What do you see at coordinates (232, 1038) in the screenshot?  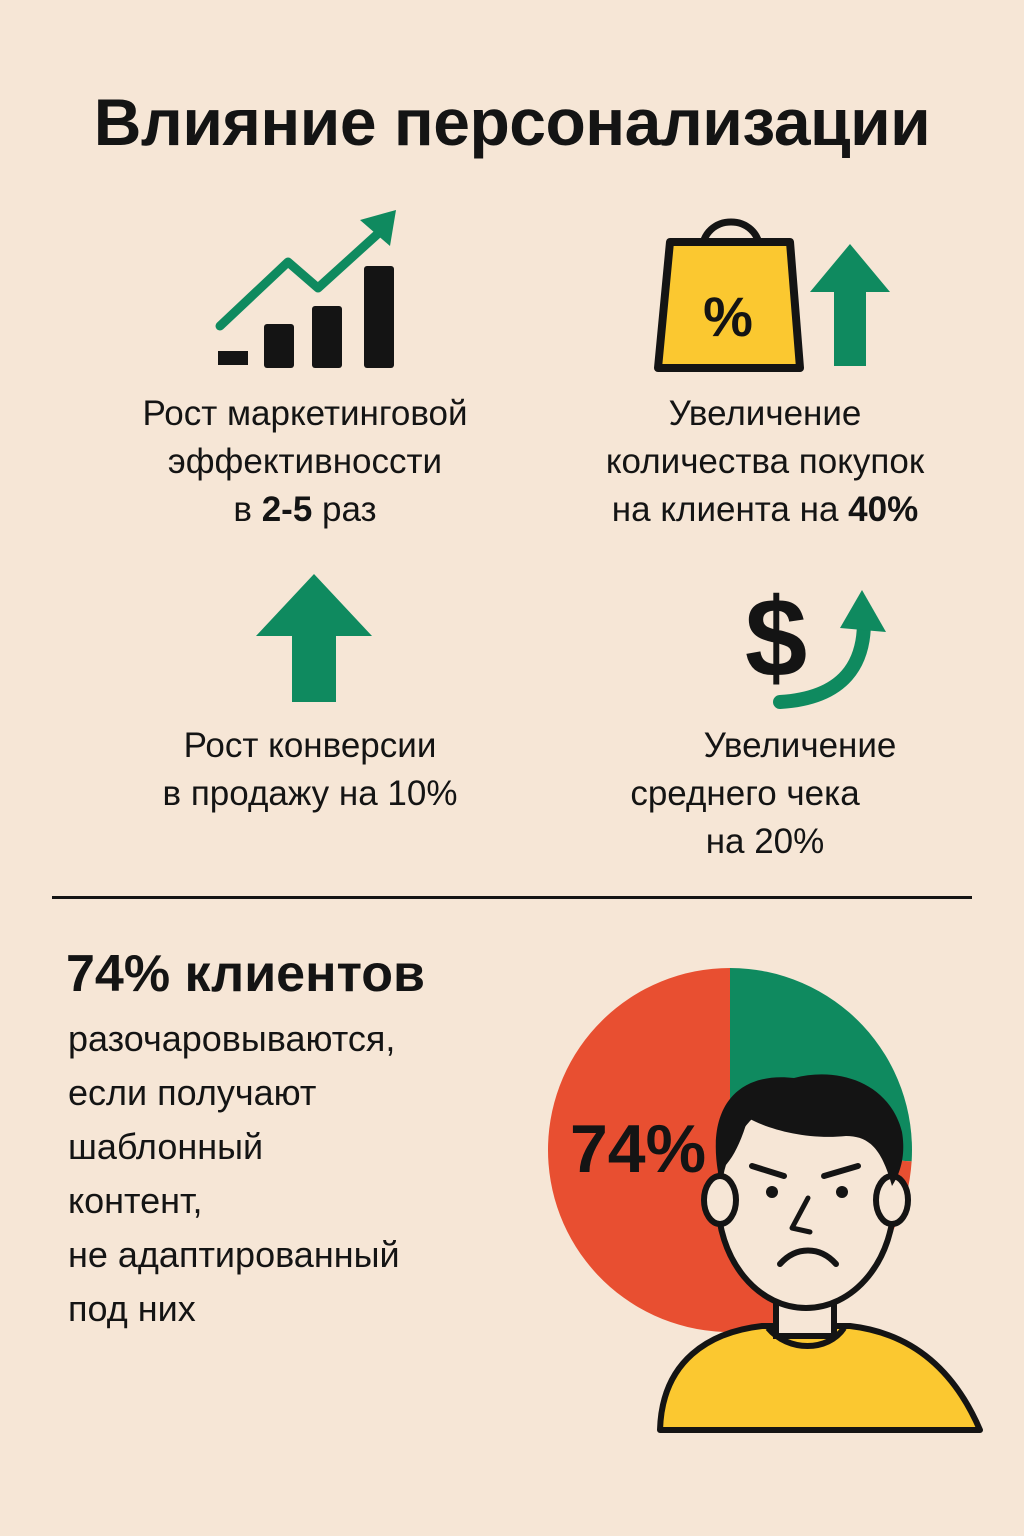 I see `stat-body-line: разочаровываются,` at bounding box center [232, 1038].